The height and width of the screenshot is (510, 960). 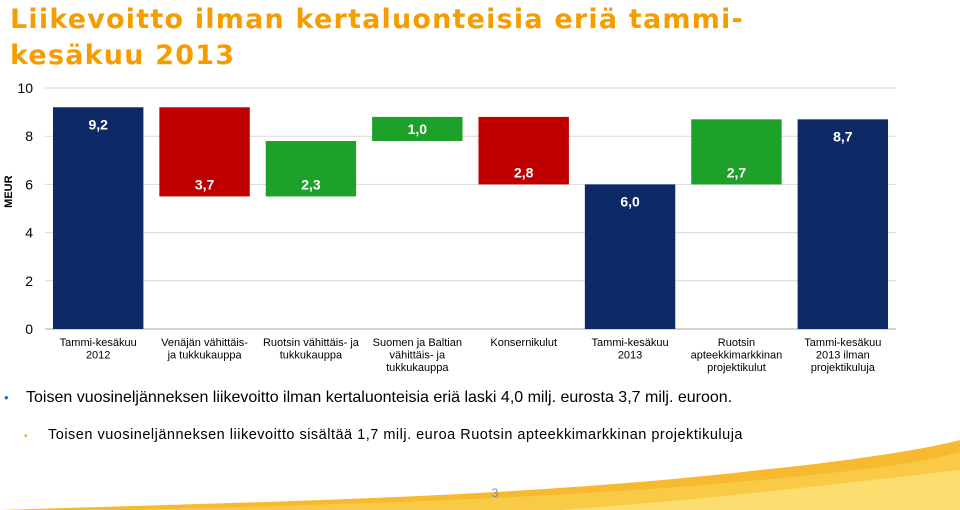 I want to click on x-category-label-line: Venäjän vähittäis-, so click(x=204, y=343).